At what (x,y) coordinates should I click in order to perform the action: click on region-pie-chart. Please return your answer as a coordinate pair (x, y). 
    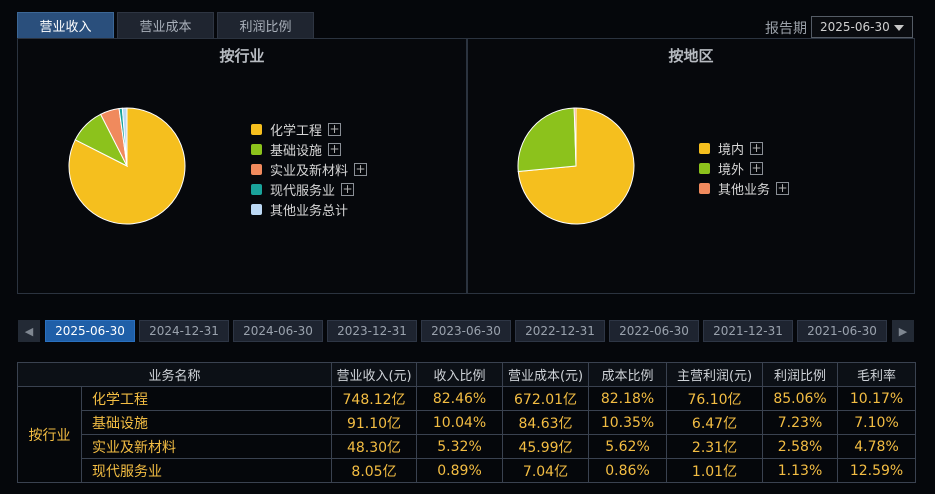
    Looking at the image, I should click on (576, 166).